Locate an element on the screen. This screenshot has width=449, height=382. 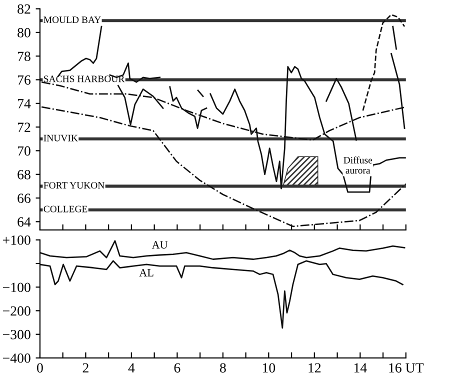
y-tick-label: 76 is located at coordinates (24, 80).